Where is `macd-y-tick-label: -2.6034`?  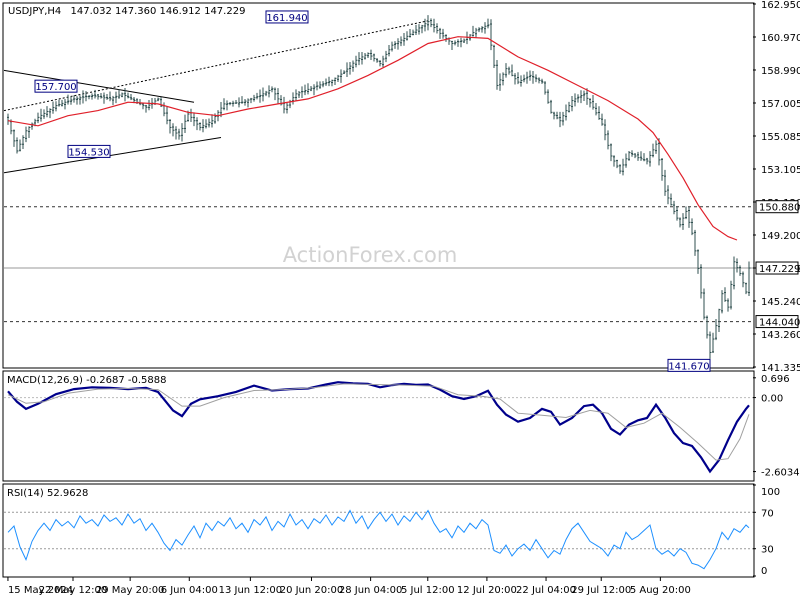
macd-y-tick-label: -2.6034 is located at coordinates (780, 473).